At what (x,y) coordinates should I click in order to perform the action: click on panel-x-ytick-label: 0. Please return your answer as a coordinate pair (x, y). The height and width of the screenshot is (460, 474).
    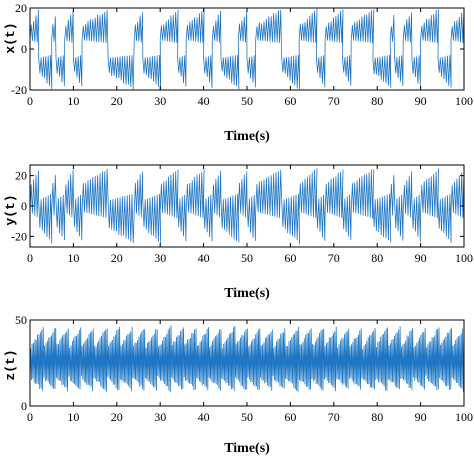
    Looking at the image, I should click on (24, 49).